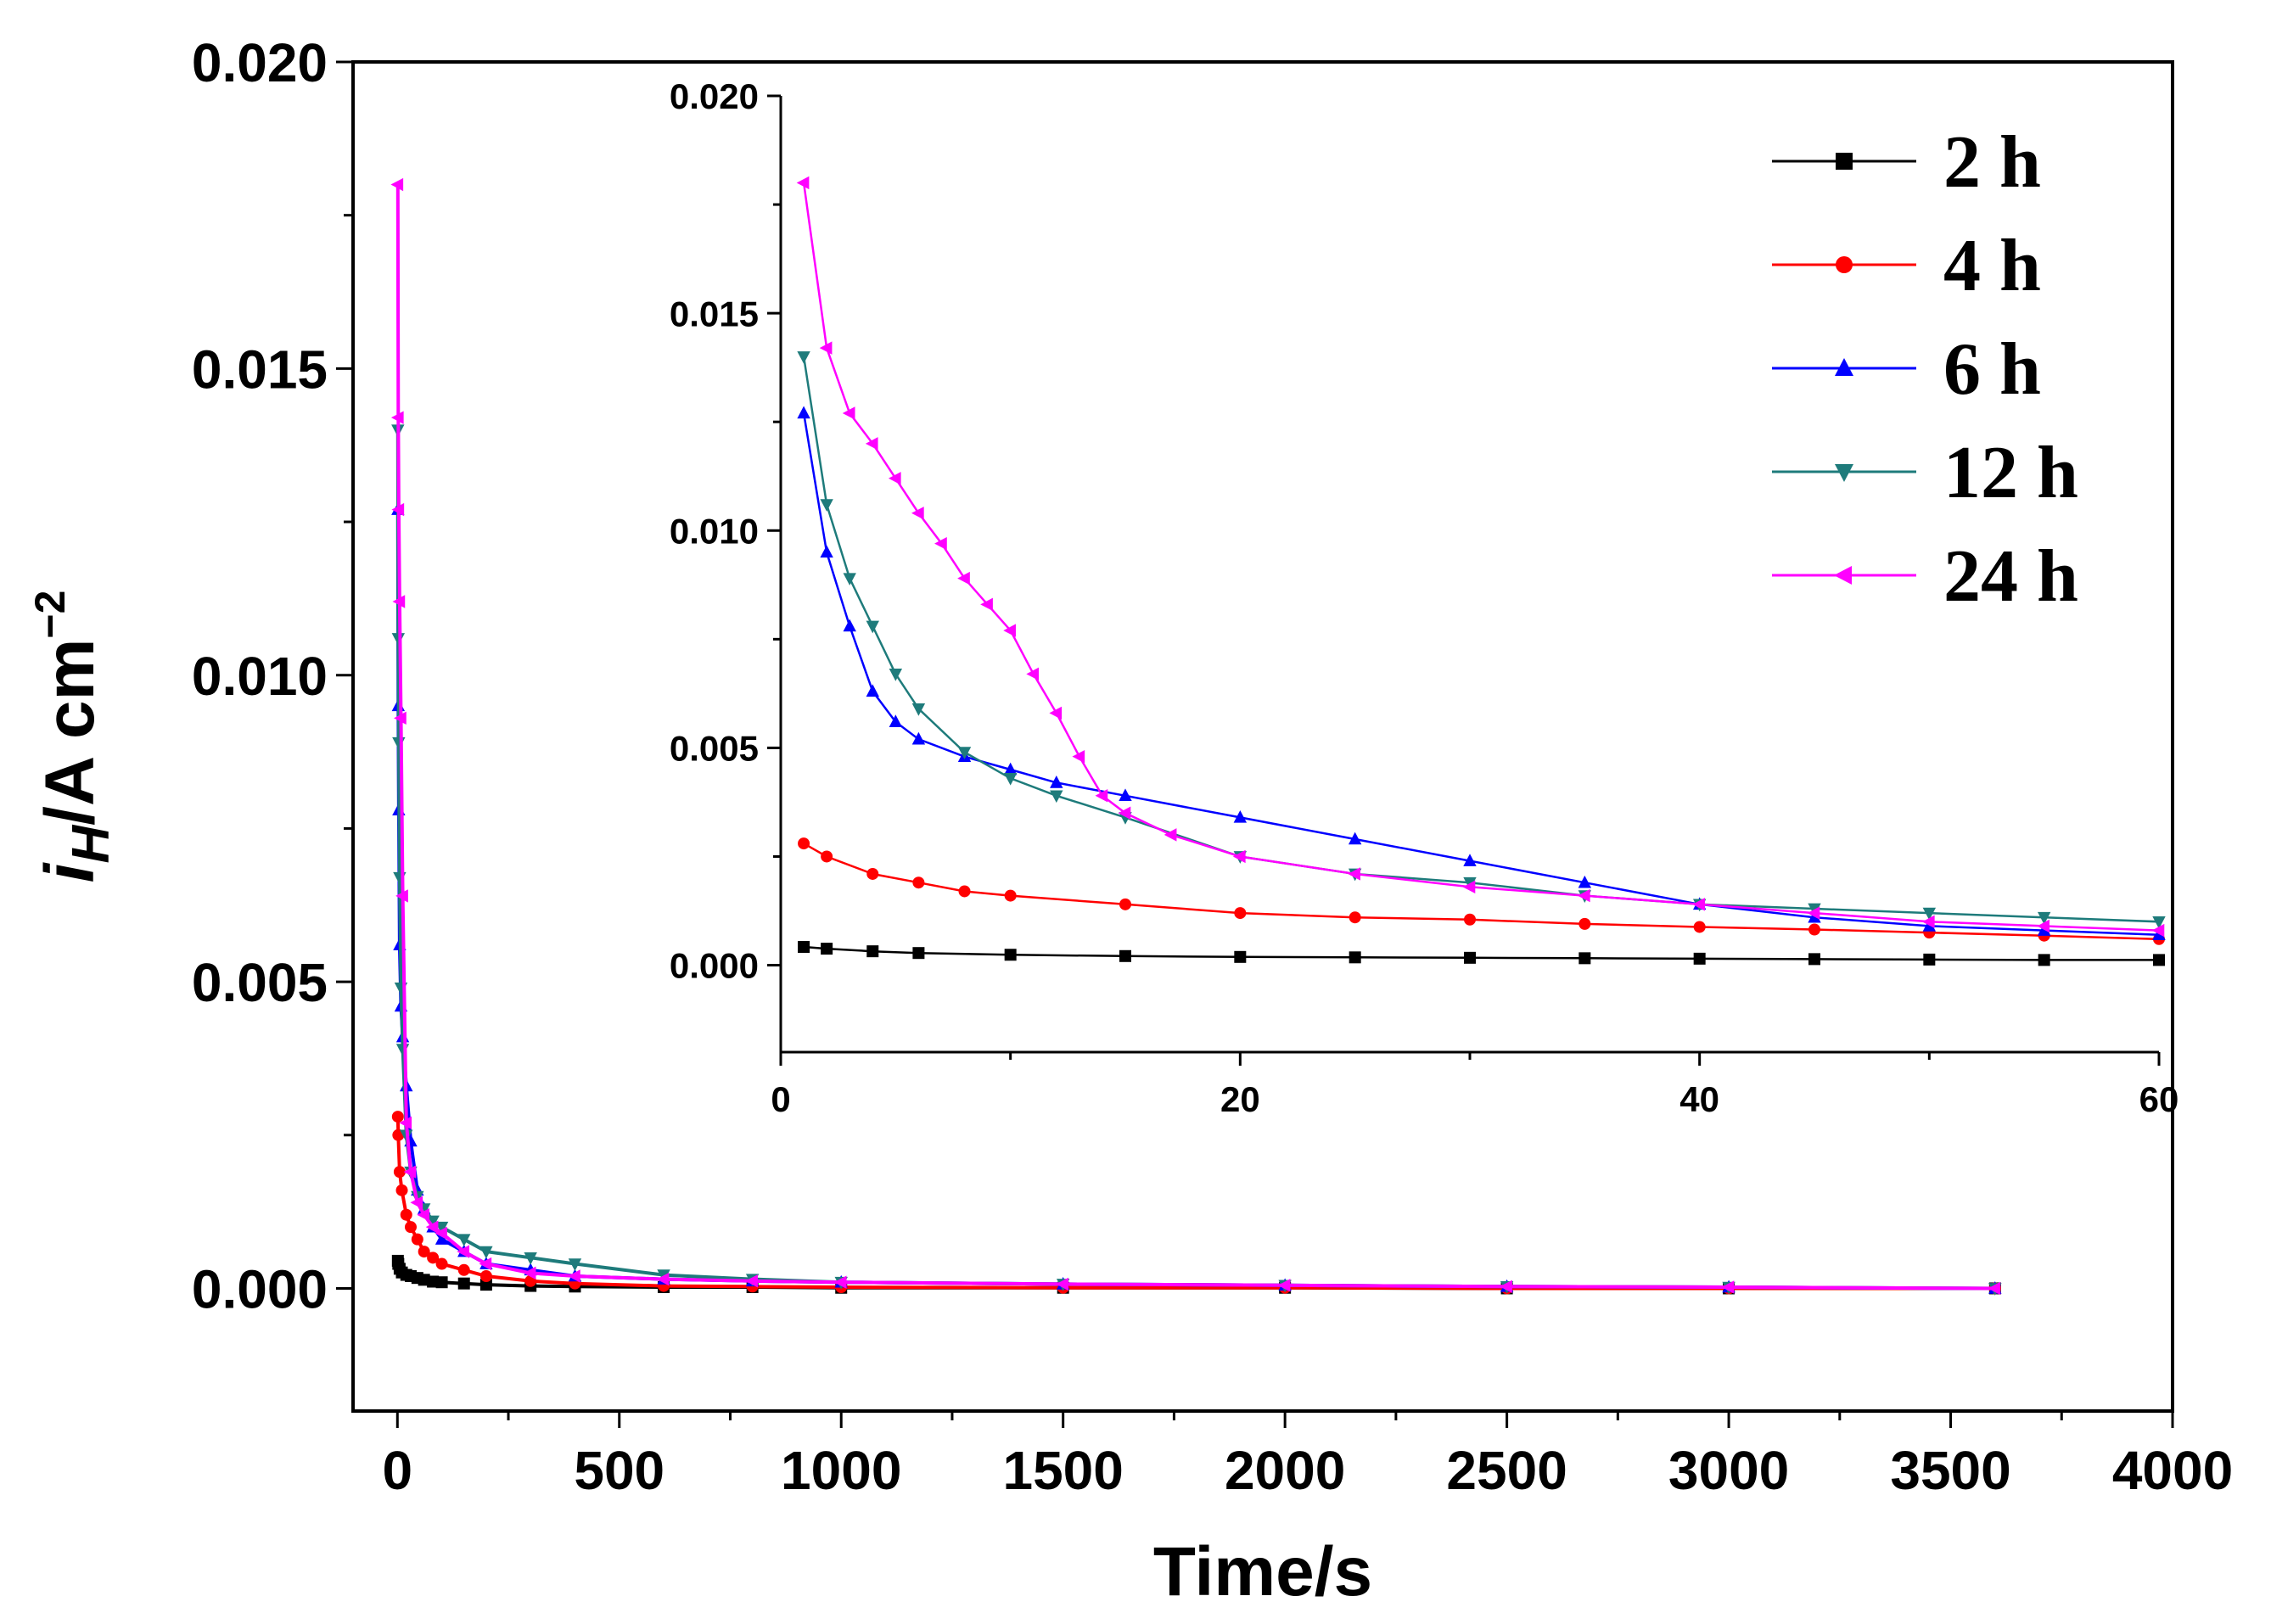 This screenshot has width=2271, height=1624. What do you see at coordinates (1925, 473) in the screenshot?
I see `legend-item-12h: 12 h` at bounding box center [1925, 473].